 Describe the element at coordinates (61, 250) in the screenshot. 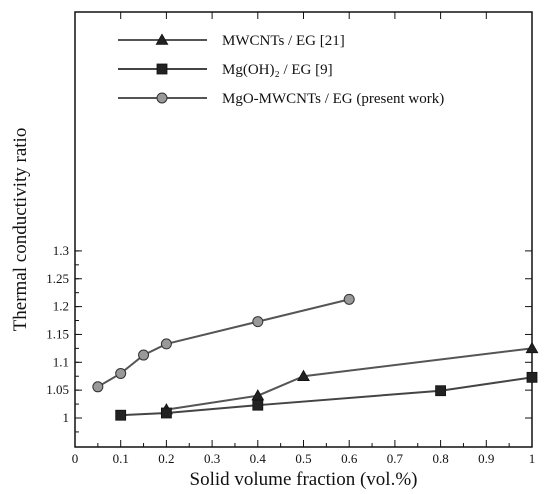

I see `y-tick-label: 1.3` at that location.